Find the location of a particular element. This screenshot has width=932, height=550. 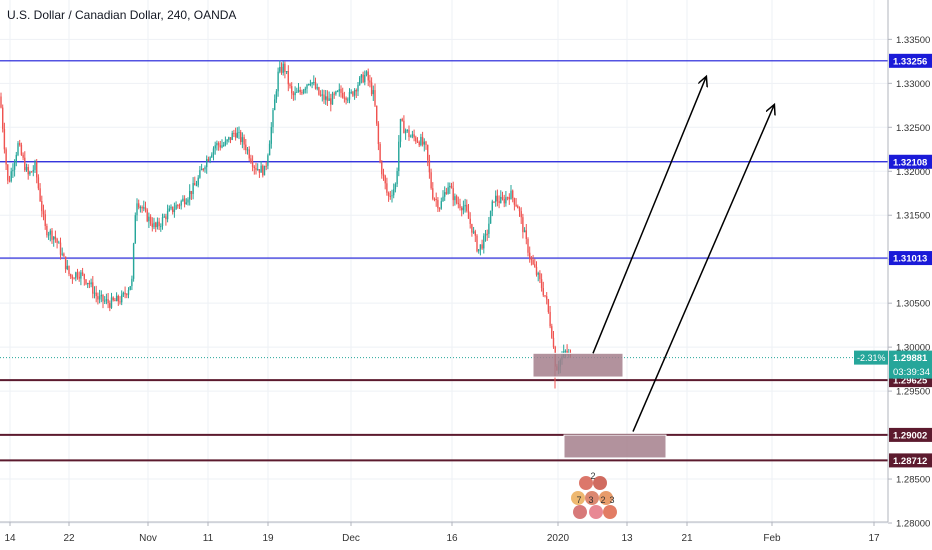

change-badge: -2.31% is located at coordinates (871, 358).